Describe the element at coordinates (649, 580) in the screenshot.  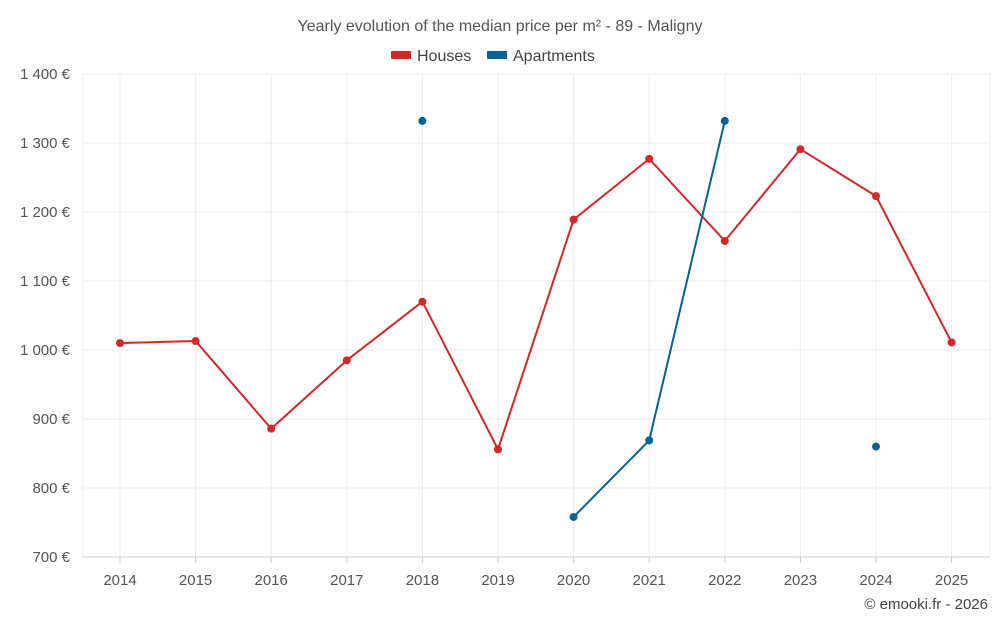
I see `x-tick-label: 2021` at that location.